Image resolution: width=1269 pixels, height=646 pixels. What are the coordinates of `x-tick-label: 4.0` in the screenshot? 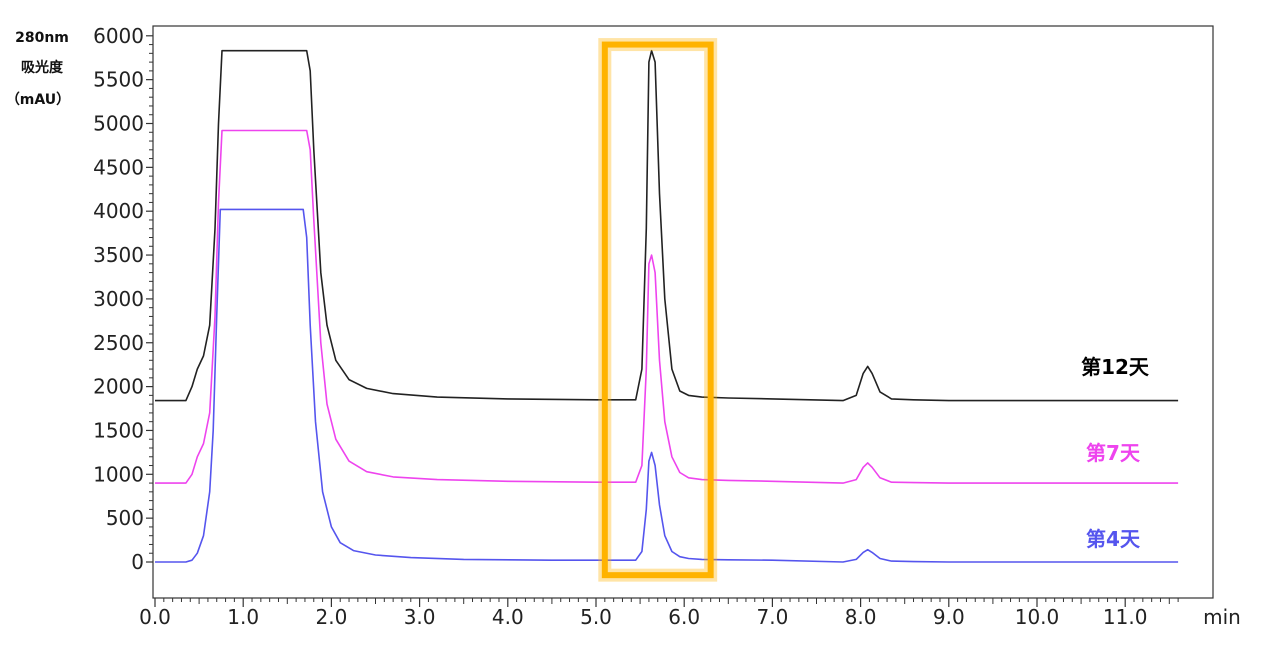 It's located at (508, 617).